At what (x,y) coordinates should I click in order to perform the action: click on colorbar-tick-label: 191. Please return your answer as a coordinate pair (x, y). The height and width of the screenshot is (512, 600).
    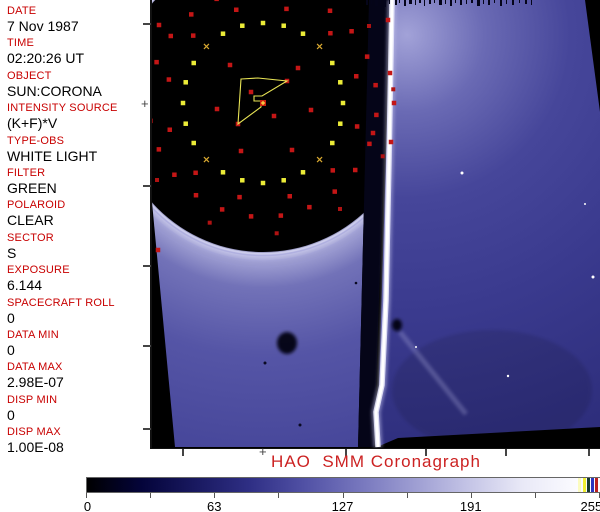
    Looking at the image, I should click on (470, 505).